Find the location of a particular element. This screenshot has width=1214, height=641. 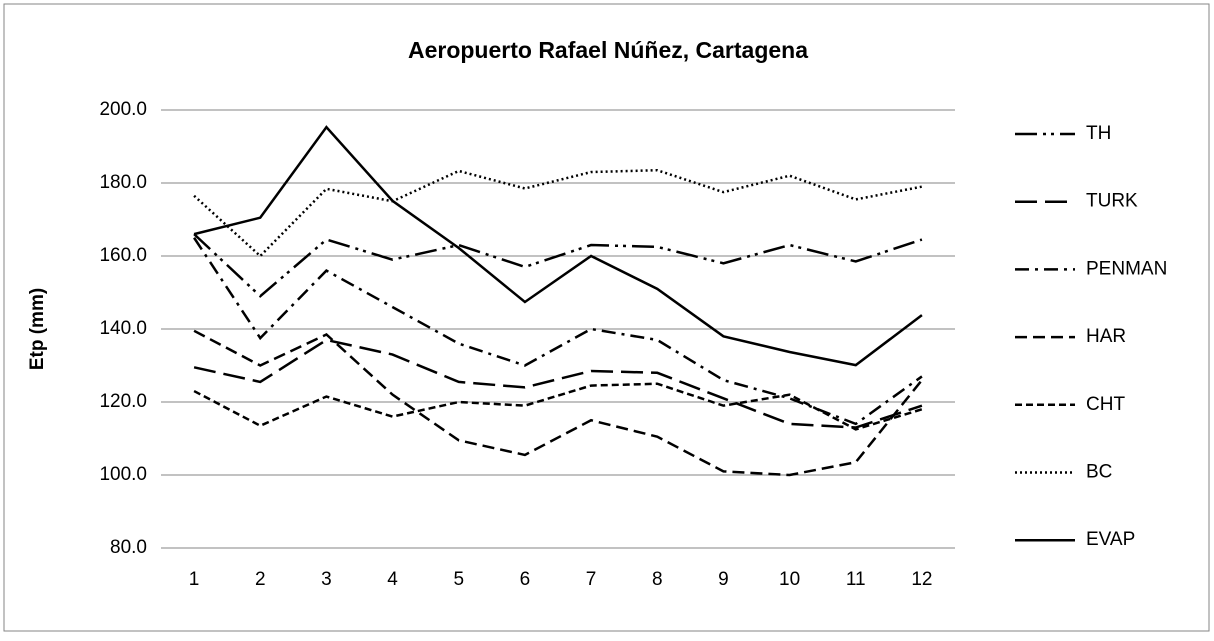

legend-label: PENMAN is located at coordinates (1126, 268).